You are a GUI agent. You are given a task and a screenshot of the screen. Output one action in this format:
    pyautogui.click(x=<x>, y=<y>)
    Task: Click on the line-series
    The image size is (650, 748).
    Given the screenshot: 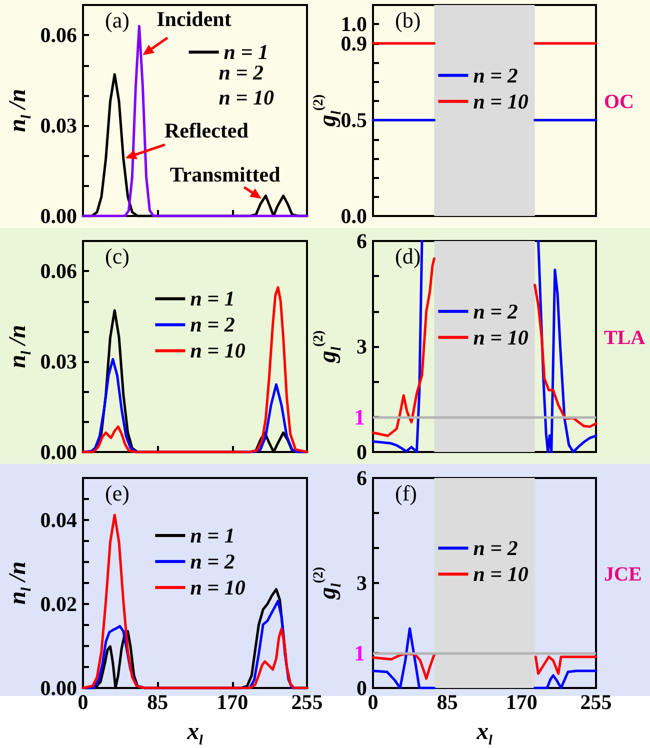 What is the action you would take?
    pyautogui.click(x=195, y=602)
    